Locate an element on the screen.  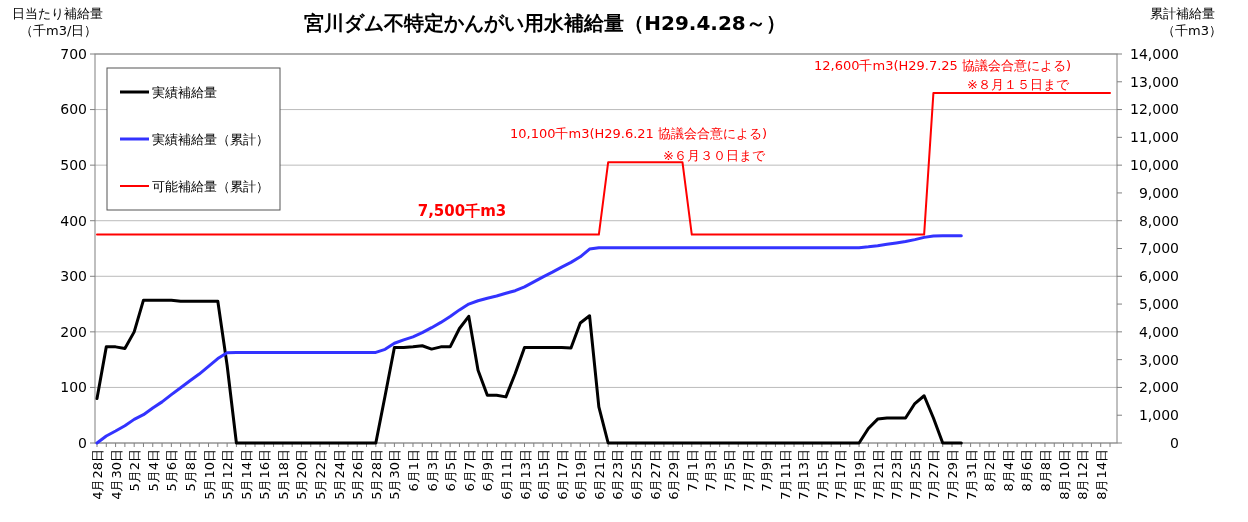
annotation: ※６月３０日まで is located at coordinates (714, 155).